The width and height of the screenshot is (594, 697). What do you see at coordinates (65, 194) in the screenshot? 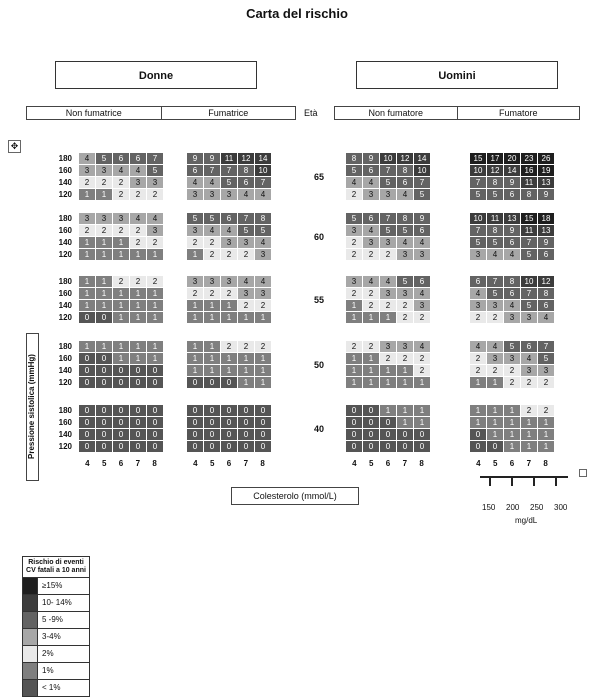
I see `sbp-label: 120` at bounding box center [65, 194].